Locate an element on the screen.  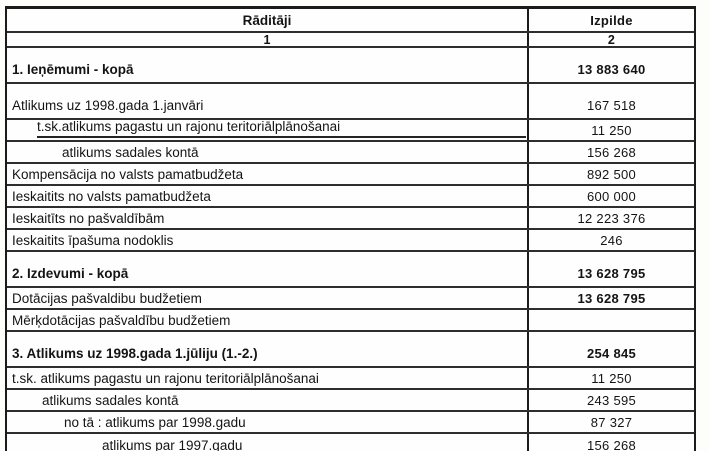
table-row: Mērķdotācijas pašvaldību budžetiem is located at coordinates (350, 321).